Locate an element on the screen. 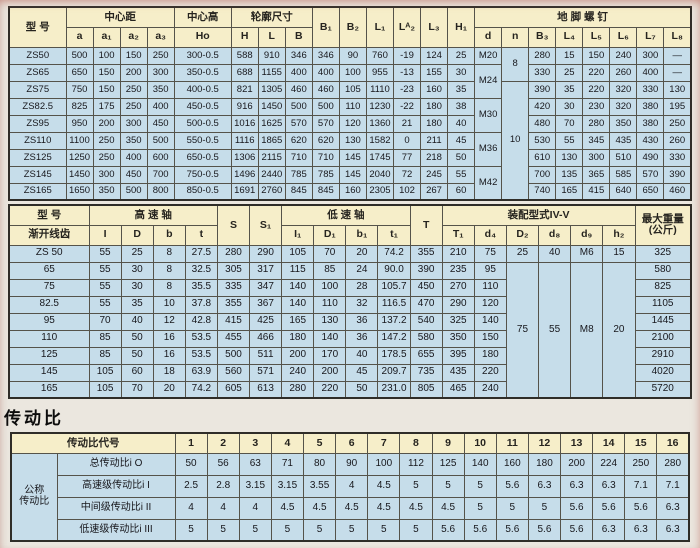 The image size is (700, 548). header-cell: 型 号 is located at coordinates (49, 215).